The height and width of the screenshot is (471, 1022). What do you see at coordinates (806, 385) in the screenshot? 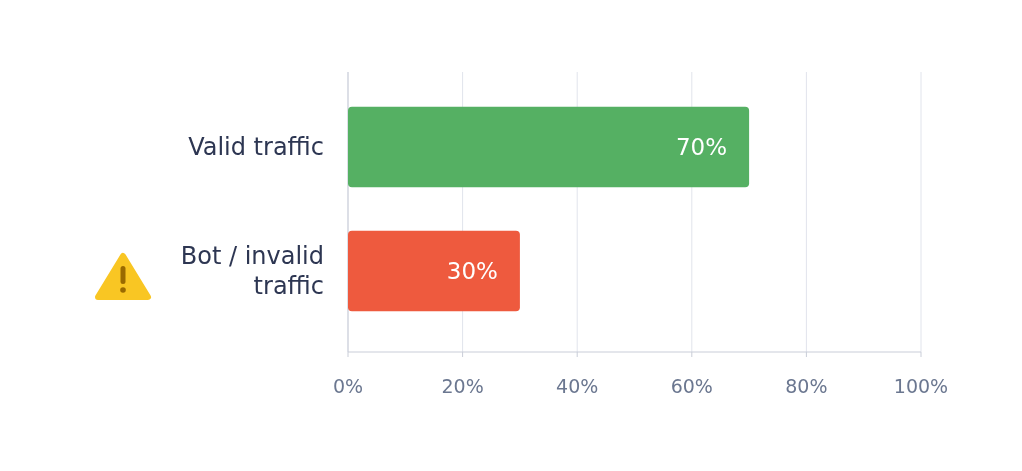
I see `x-tick-label: 80%` at bounding box center [806, 385].